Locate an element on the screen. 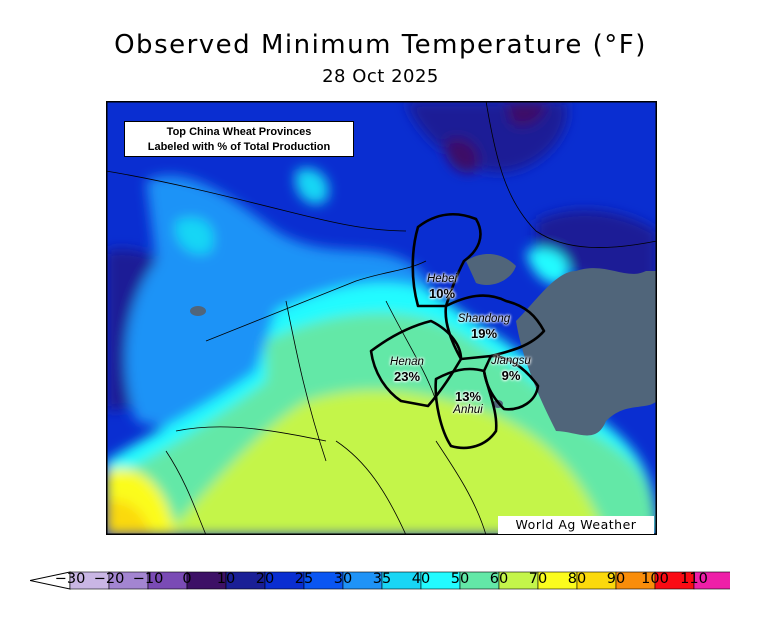 The image size is (761, 624). legend-tick-label: 40 is located at coordinates (421, 579).